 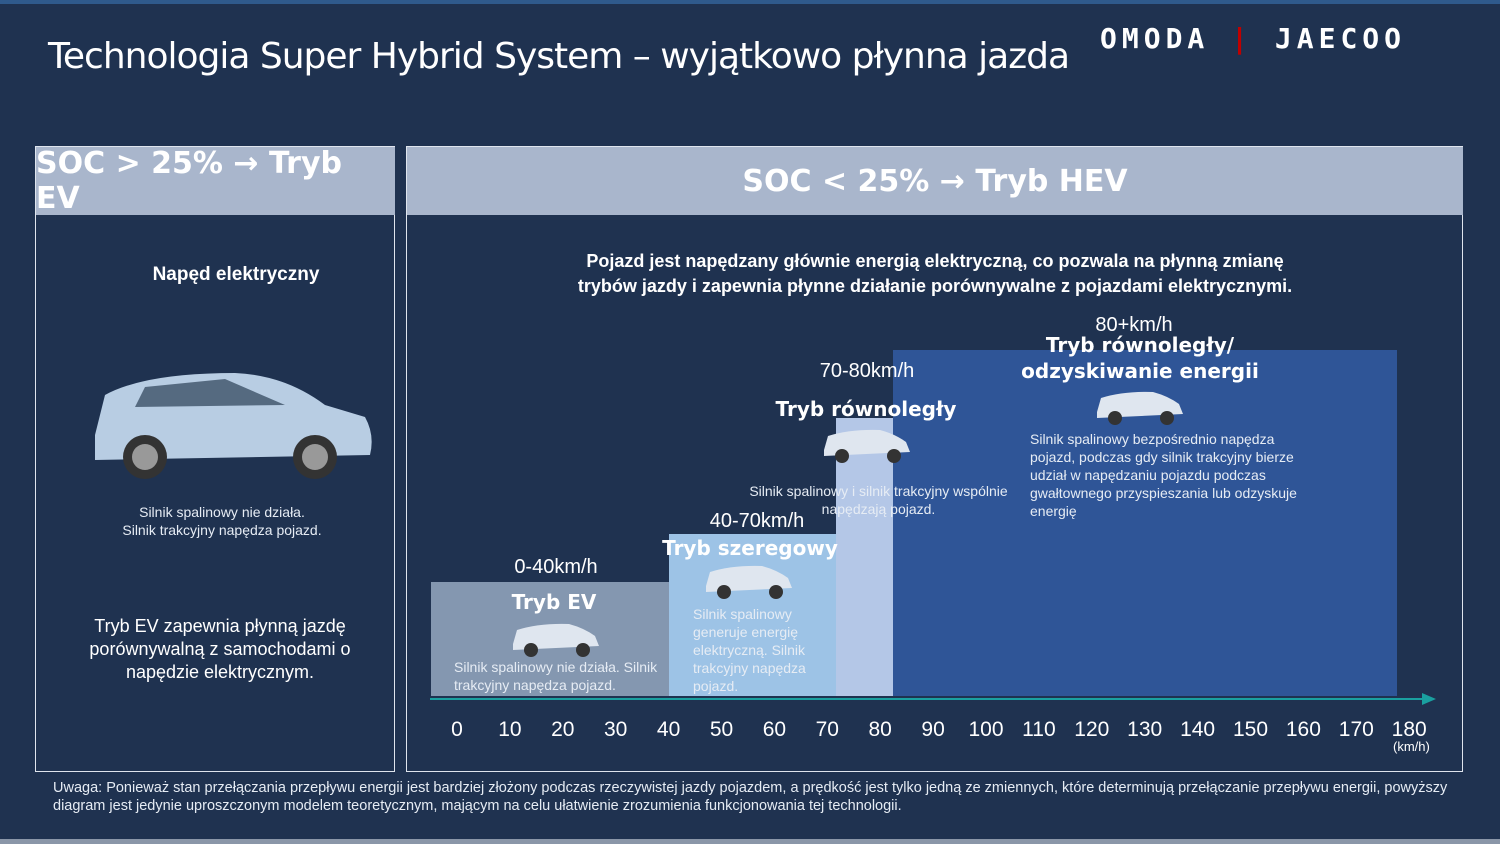 I want to click on mode-block-parallel, so click(x=864, y=557).